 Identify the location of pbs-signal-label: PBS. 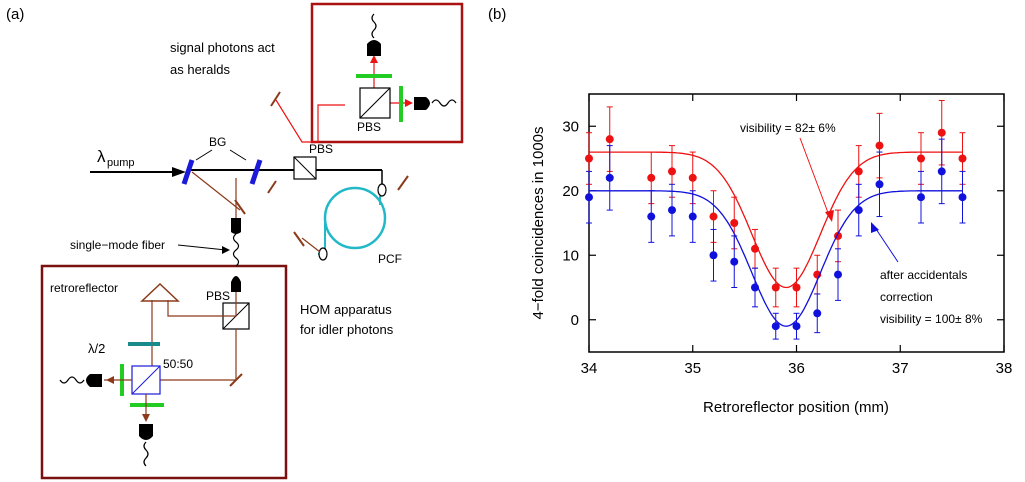
(369, 127).